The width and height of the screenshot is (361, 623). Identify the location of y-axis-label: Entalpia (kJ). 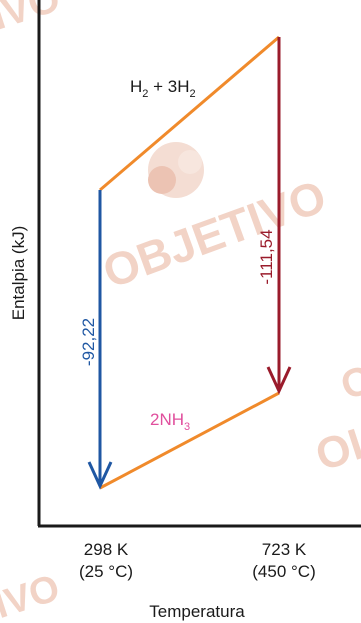
(18, 273).